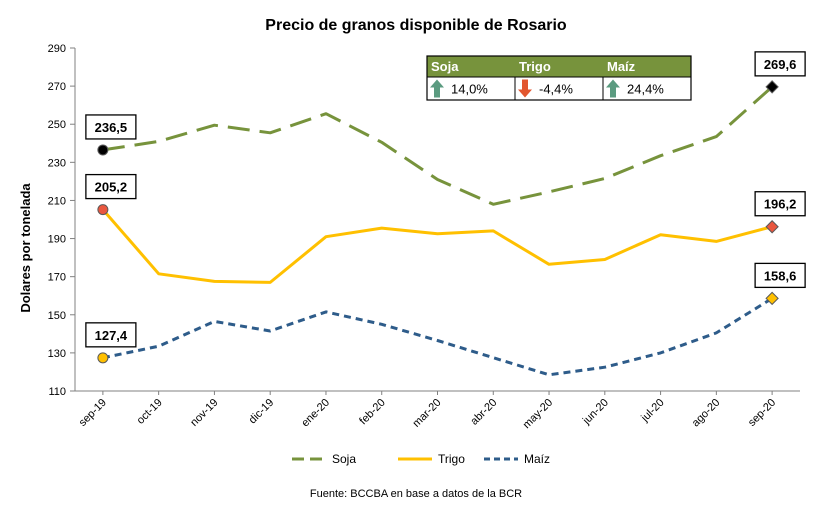 The width and height of the screenshot is (832, 514). I want to click on variation-table-border, so click(559, 78).